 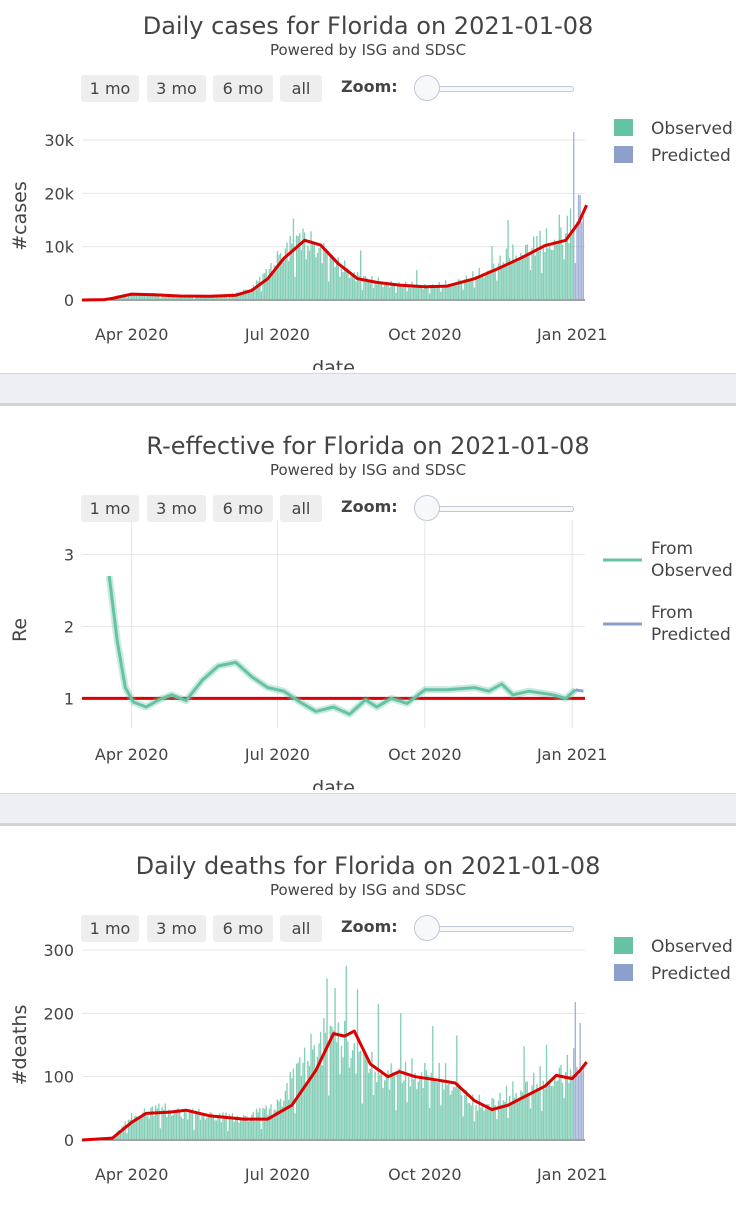 I want to click on y-tick-label: 3, so click(x=69, y=554).